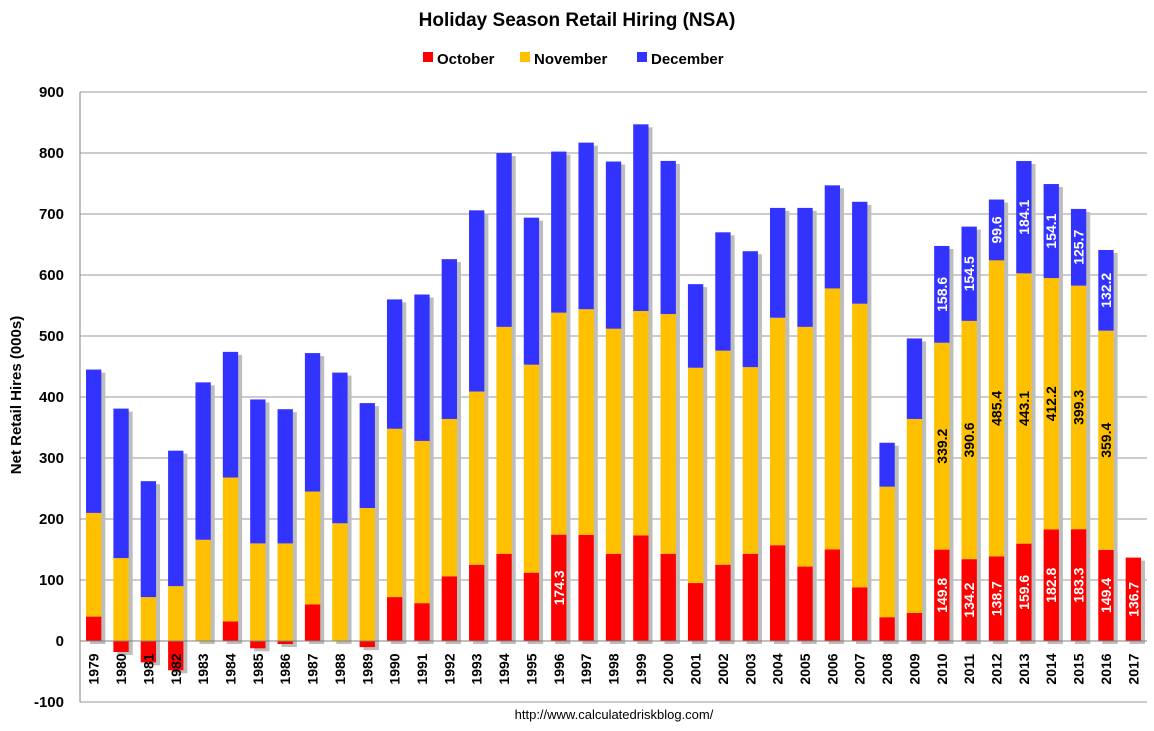 The height and width of the screenshot is (731, 1154). I want to click on bar-december-2016, so click(1106, 290).